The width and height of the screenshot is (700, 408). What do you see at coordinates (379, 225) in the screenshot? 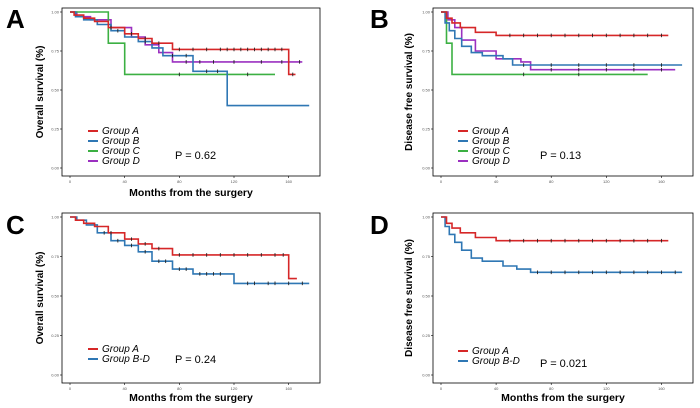
I see `panel-letter: D` at bounding box center [379, 225].